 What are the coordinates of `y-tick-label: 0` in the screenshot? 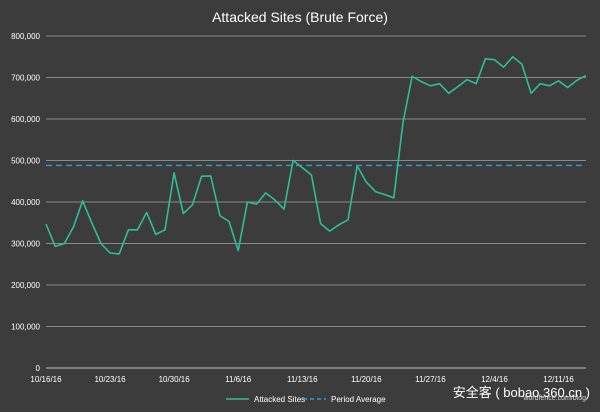 It's located at (38, 368).